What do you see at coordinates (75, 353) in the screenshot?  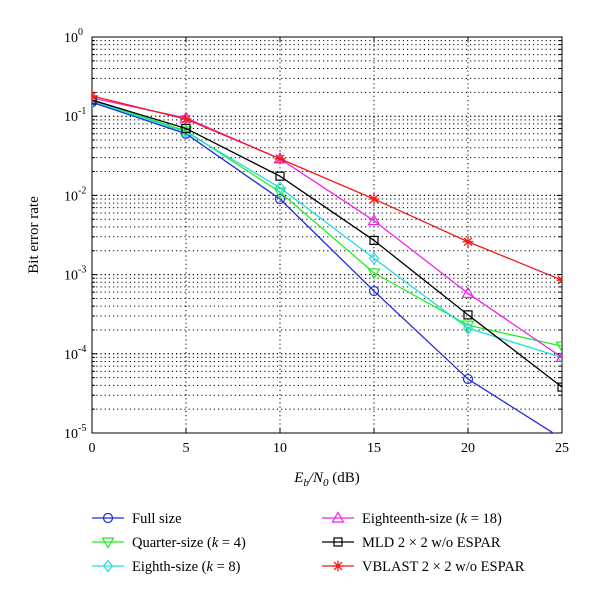 I see `y-tick-label: 10⁻⁴` at bounding box center [75, 353].